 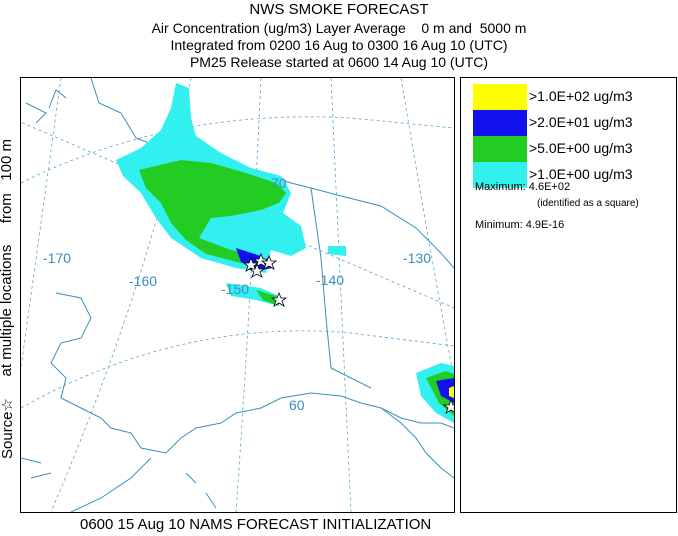 I want to click on legend-item-20: >2.0E+01 ug/m3, so click(x=573, y=123).